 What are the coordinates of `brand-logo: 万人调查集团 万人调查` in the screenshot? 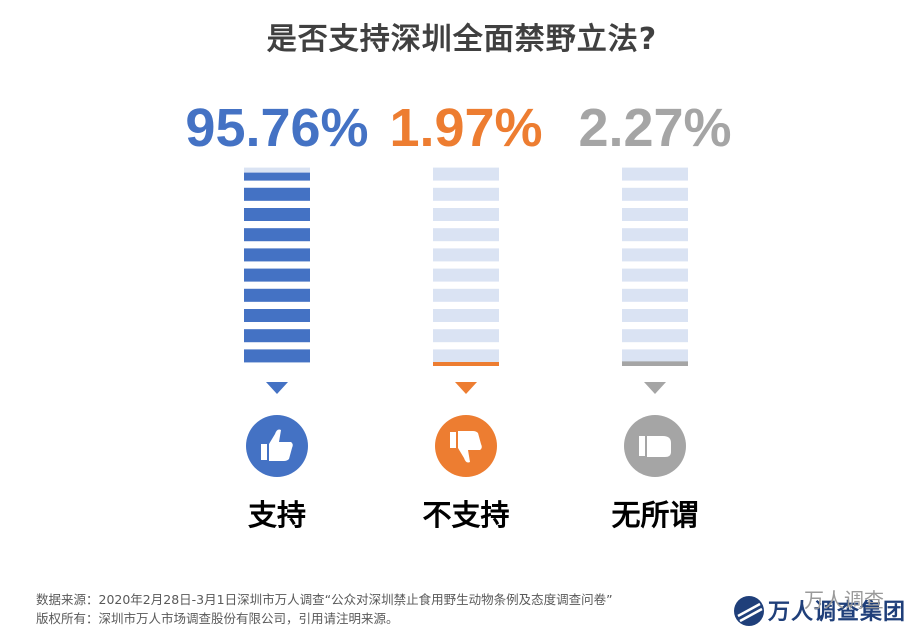 It's located at (824, 610).